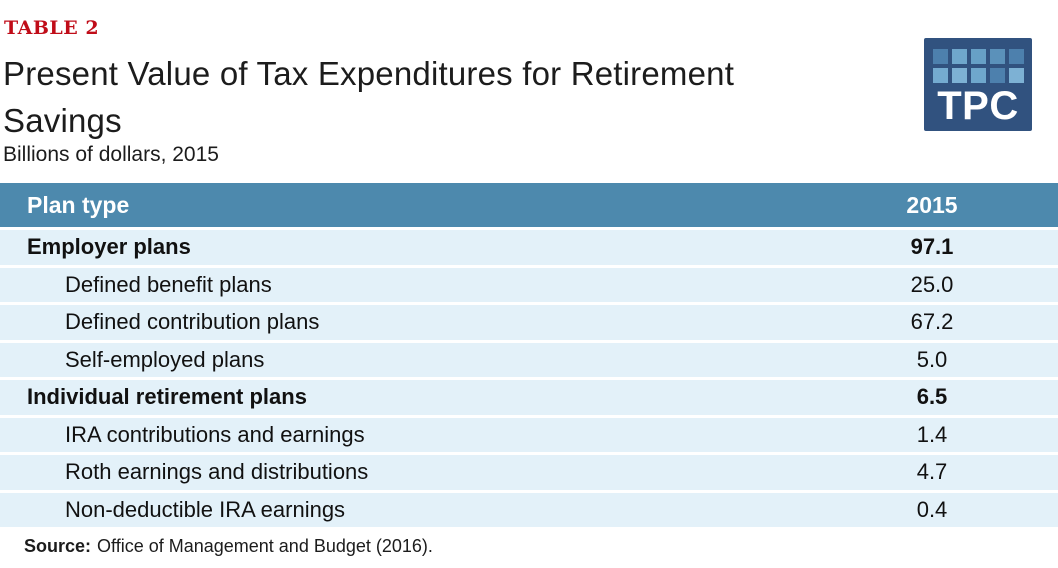 The width and height of the screenshot is (1058, 568). What do you see at coordinates (217, 472) in the screenshot?
I see `row-label: Roth earnings and distributions` at bounding box center [217, 472].